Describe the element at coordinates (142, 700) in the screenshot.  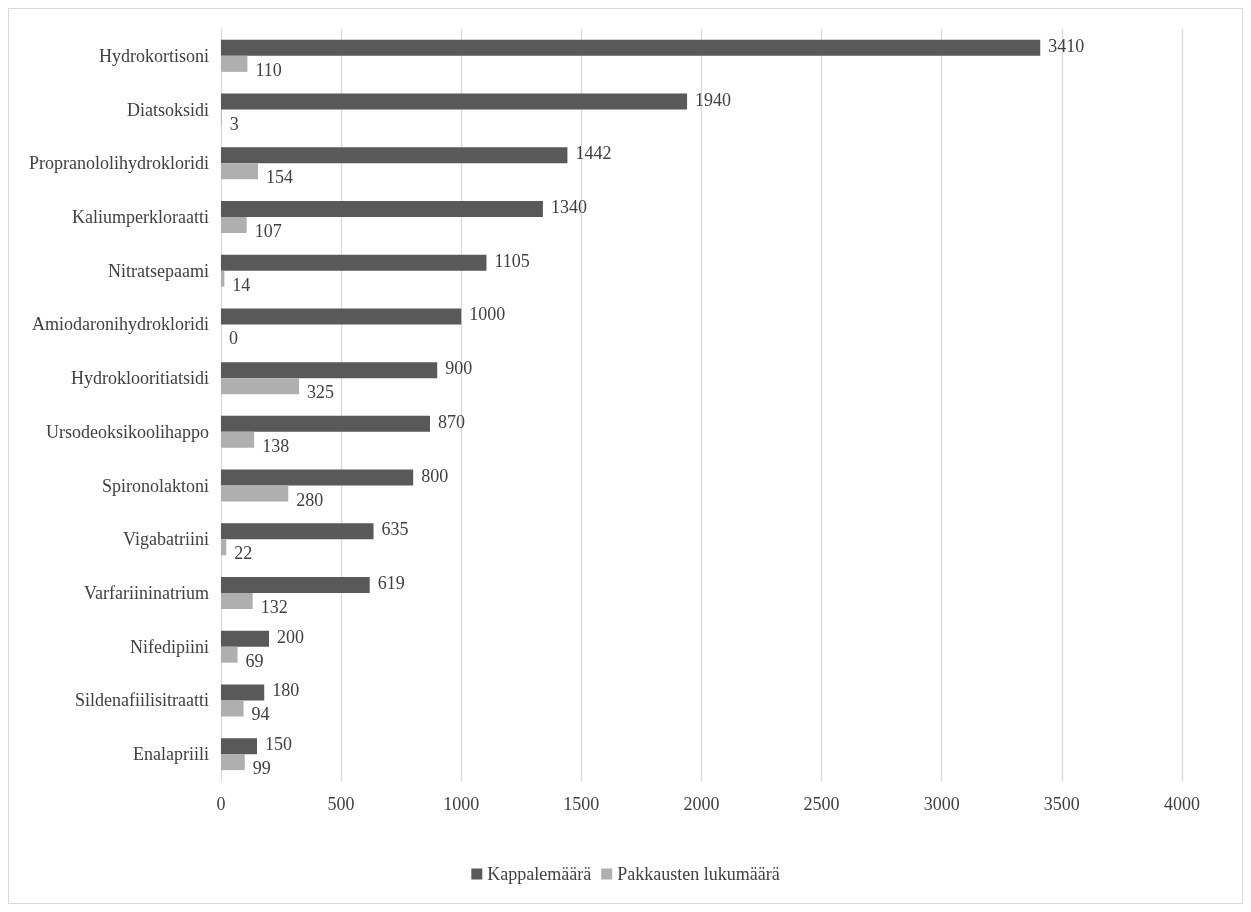
I see `y-tick-label: Sildenafiilisitraatti` at that location.